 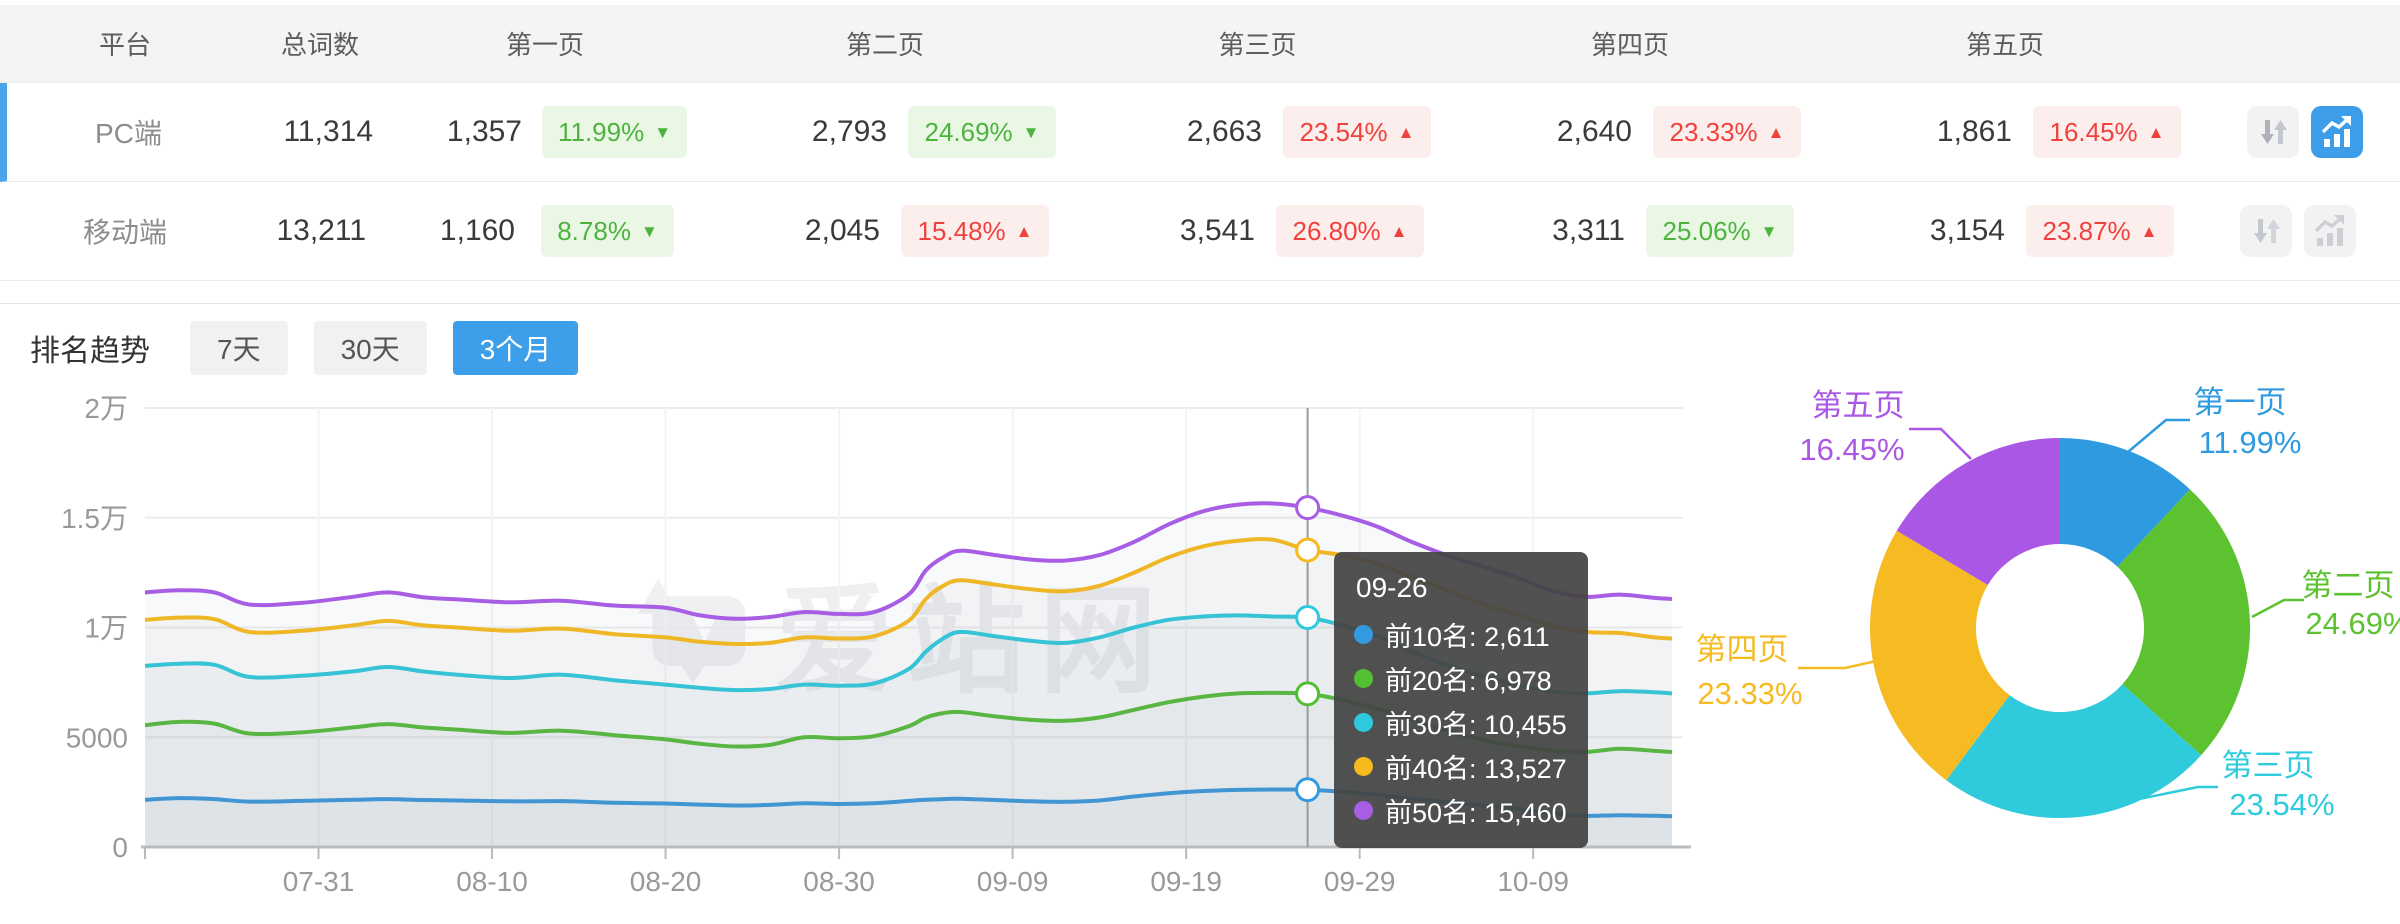 What do you see at coordinates (319, 45) in the screenshot?
I see `col-header-total: 总词数` at bounding box center [319, 45].